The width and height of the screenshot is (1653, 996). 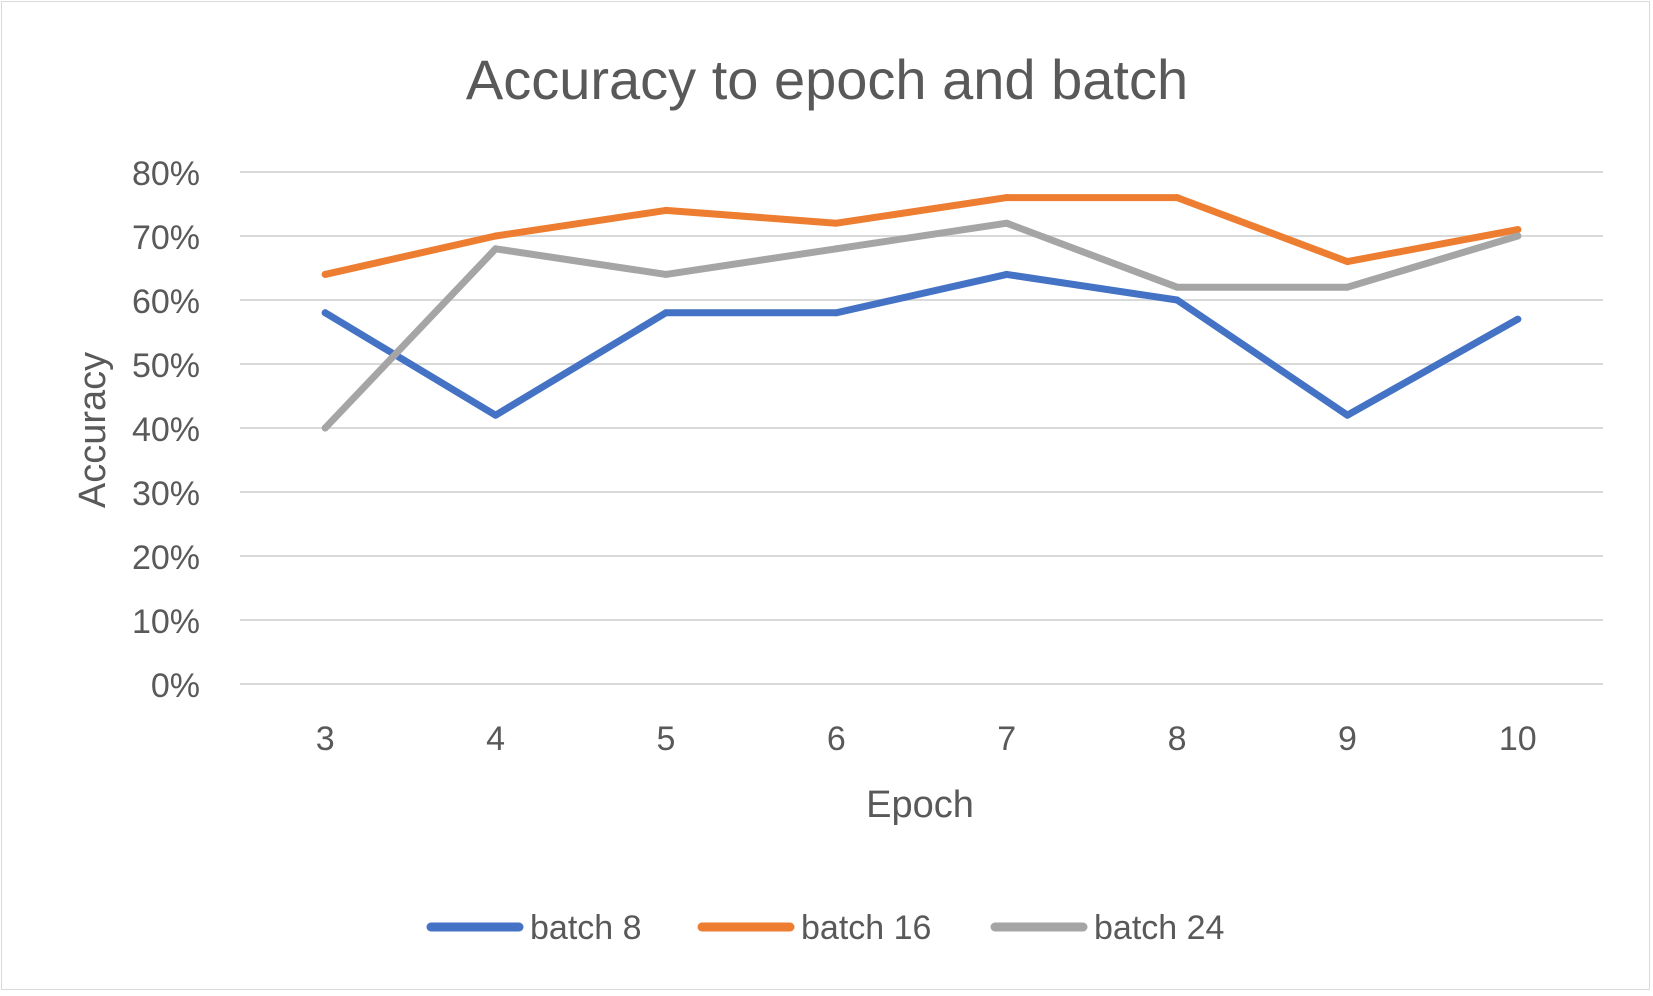 I want to click on legend-item: batch 8, so click(x=534, y=928).